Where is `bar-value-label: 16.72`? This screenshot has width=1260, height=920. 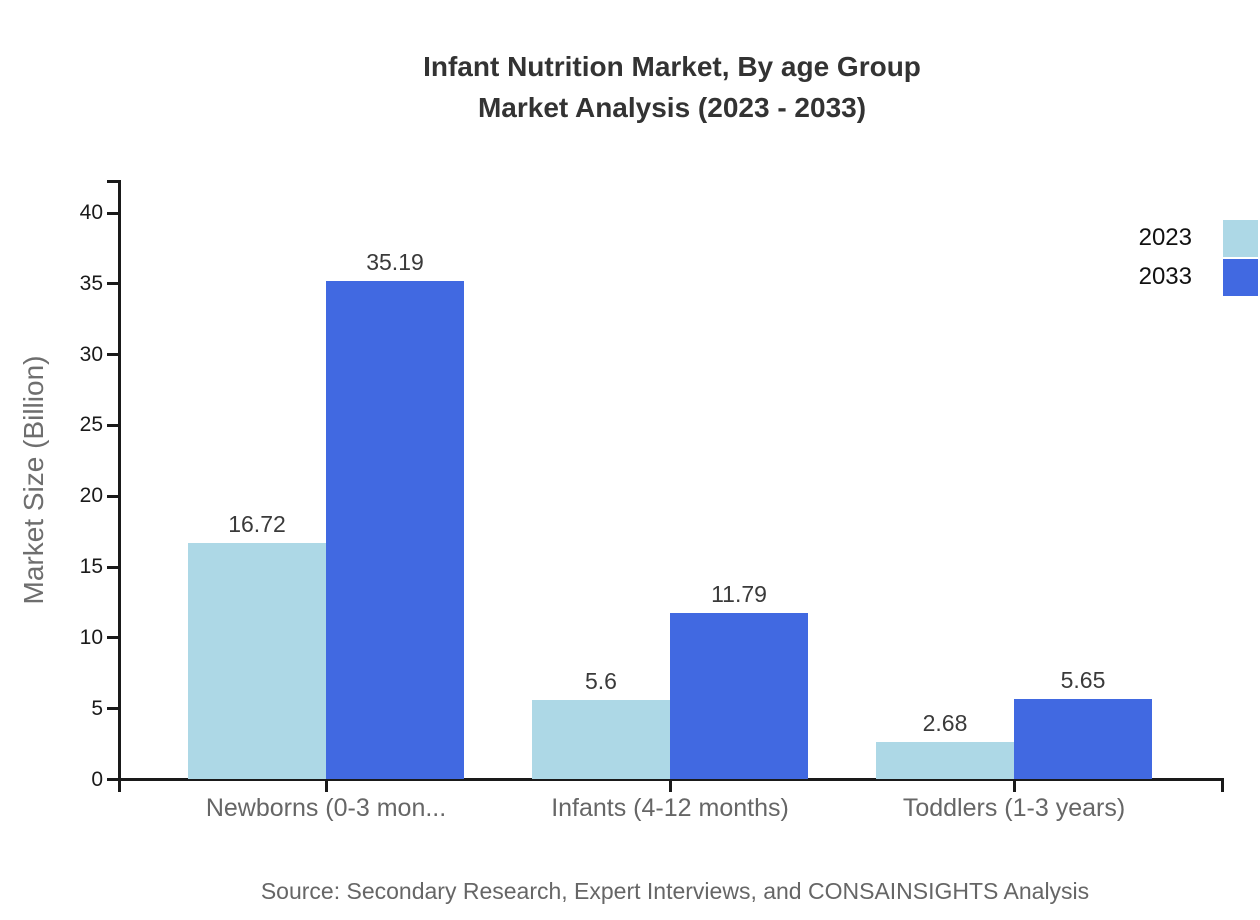 bar-value-label: 16.72 is located at coordinates (257, 524).